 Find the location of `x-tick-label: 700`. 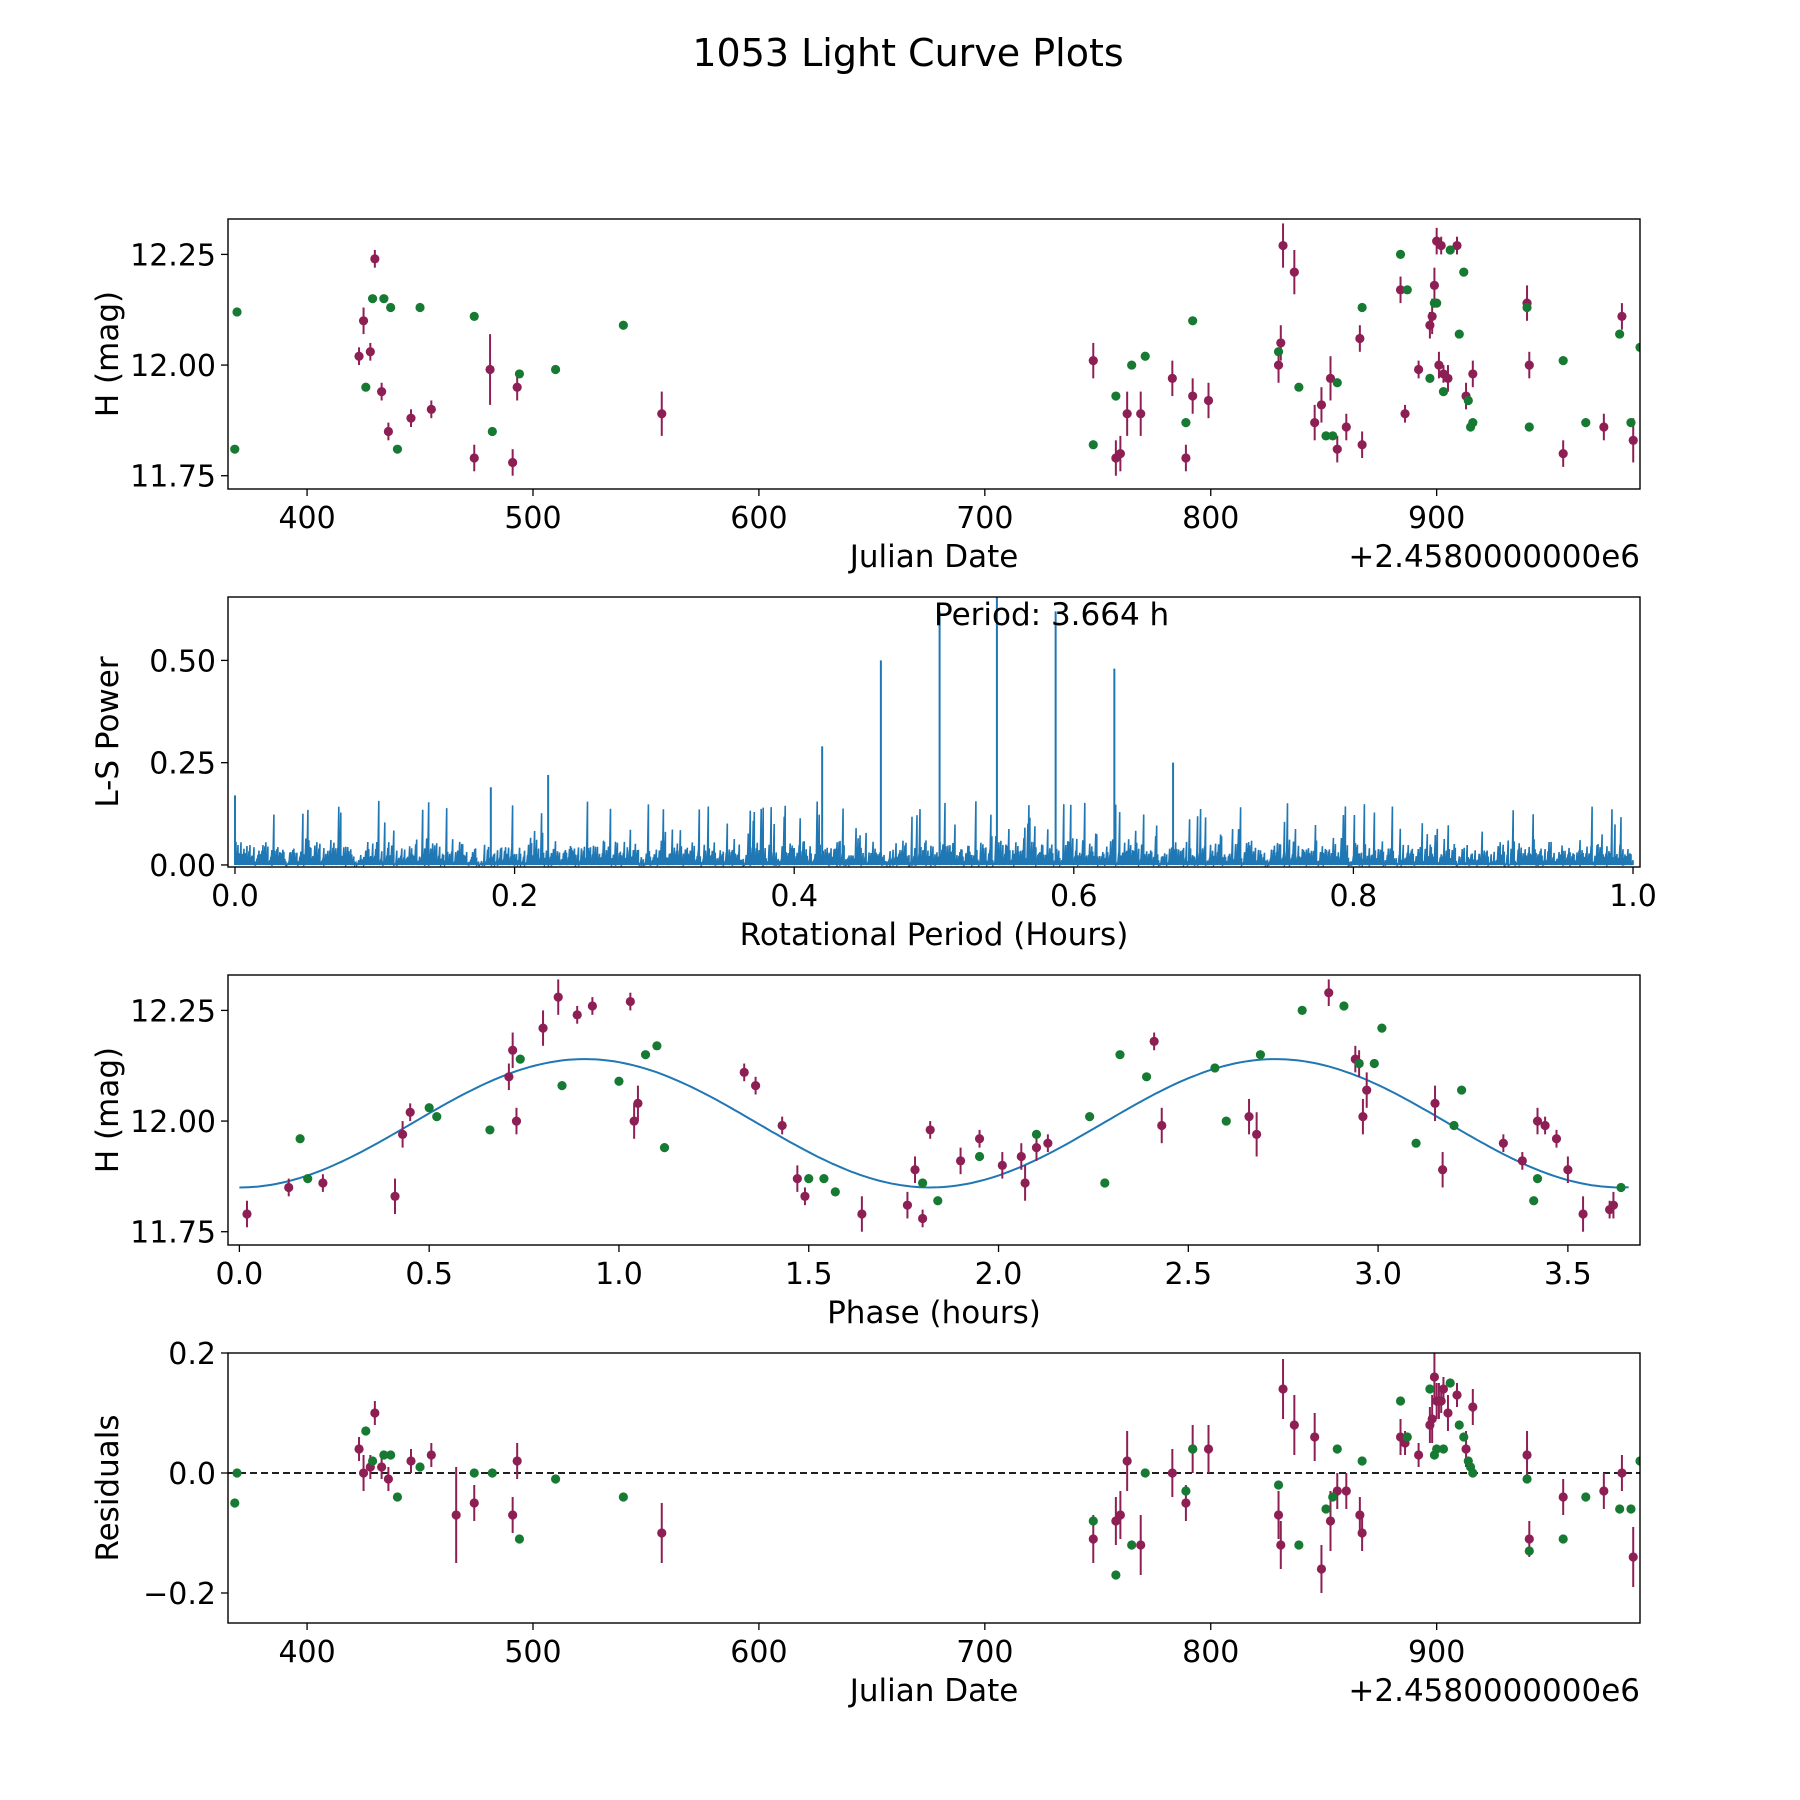

x-tick-label: 700 is located at coordinates (984, 518).